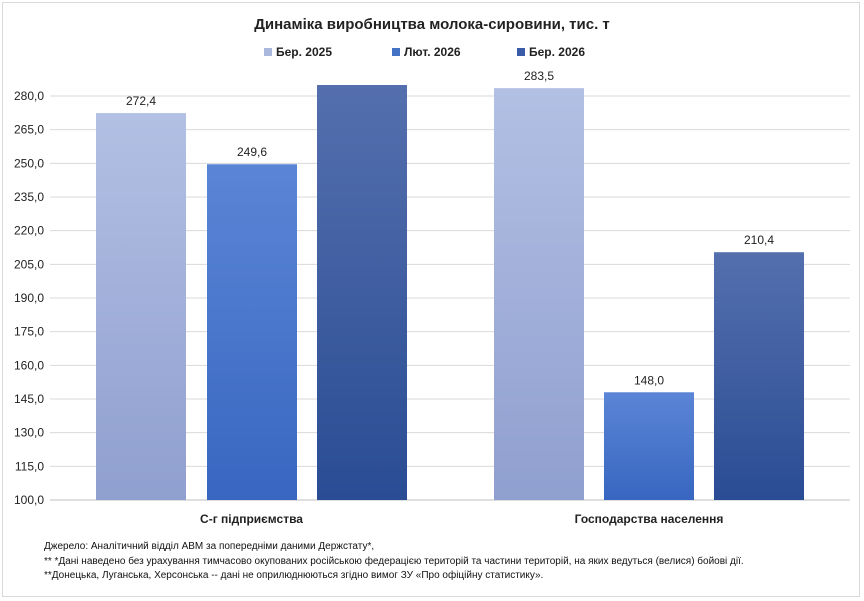 The image size is (864, 601). I want to click on y-tick-label: 115,0, so click(29, 466).